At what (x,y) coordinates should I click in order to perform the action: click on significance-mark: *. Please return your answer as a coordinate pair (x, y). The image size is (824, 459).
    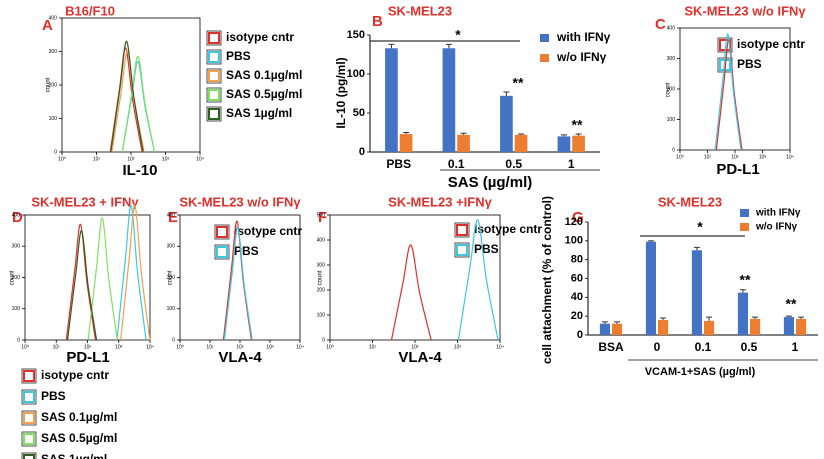
    Looking at the image, I should click on (458, 35).